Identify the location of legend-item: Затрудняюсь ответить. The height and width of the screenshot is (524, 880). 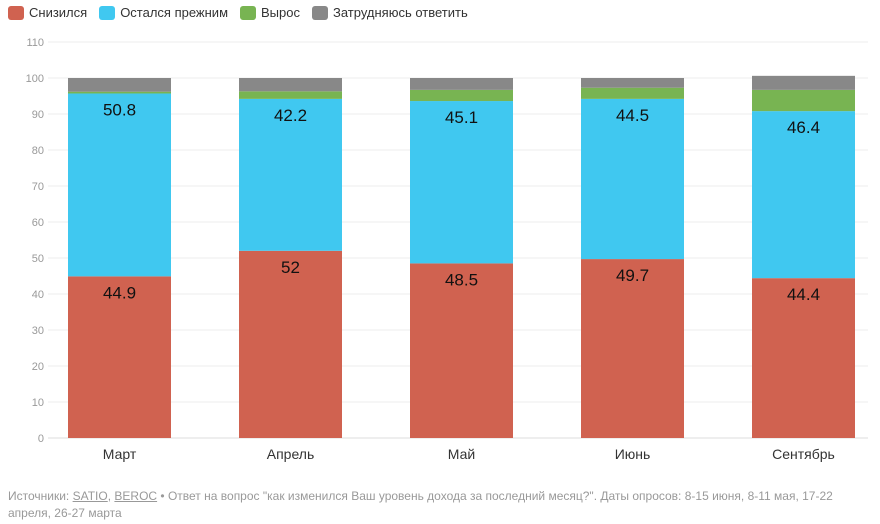
(390, 12).